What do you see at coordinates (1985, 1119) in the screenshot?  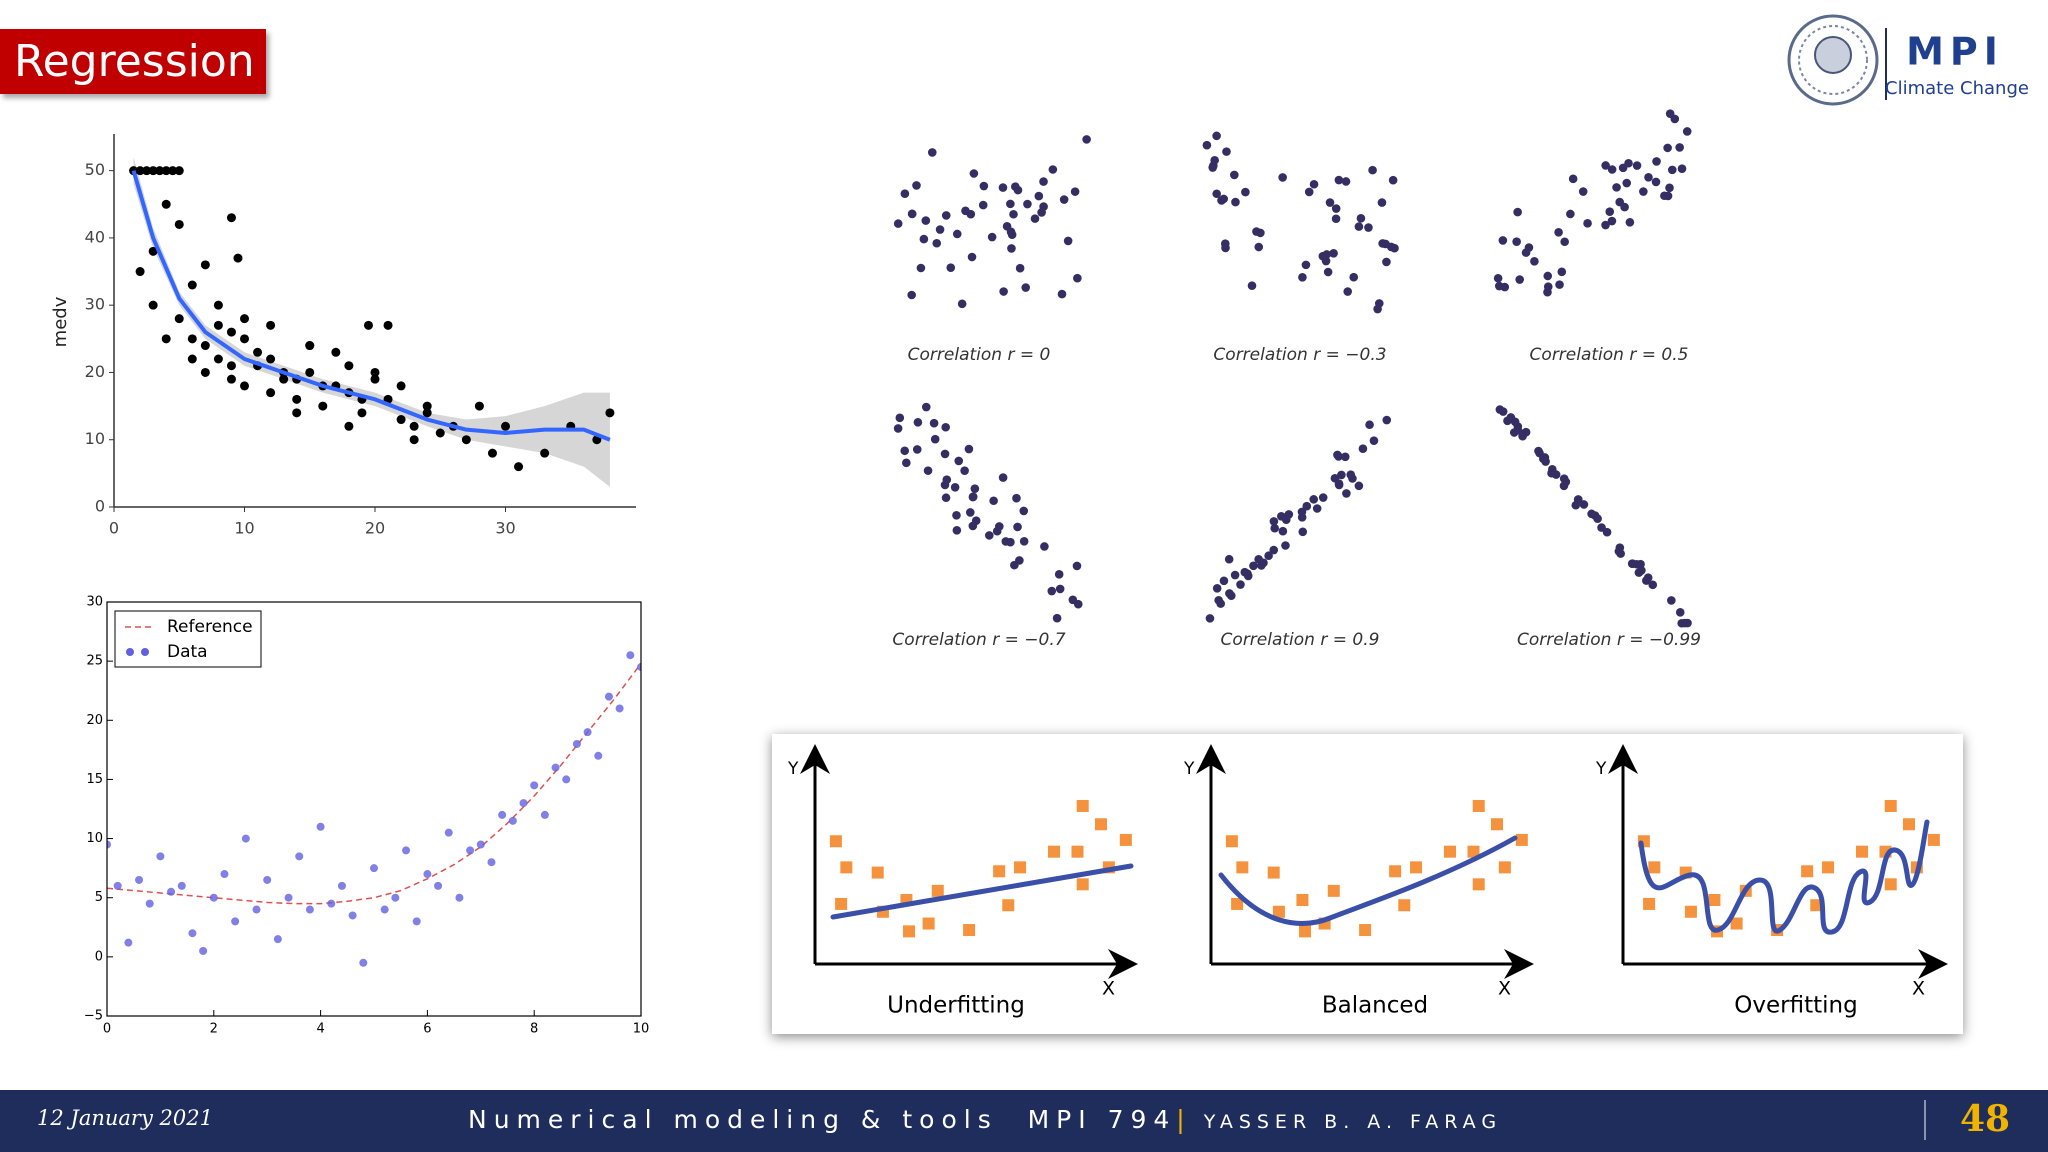 I see `page-number: 48` at bounding box center [1985, 1119].